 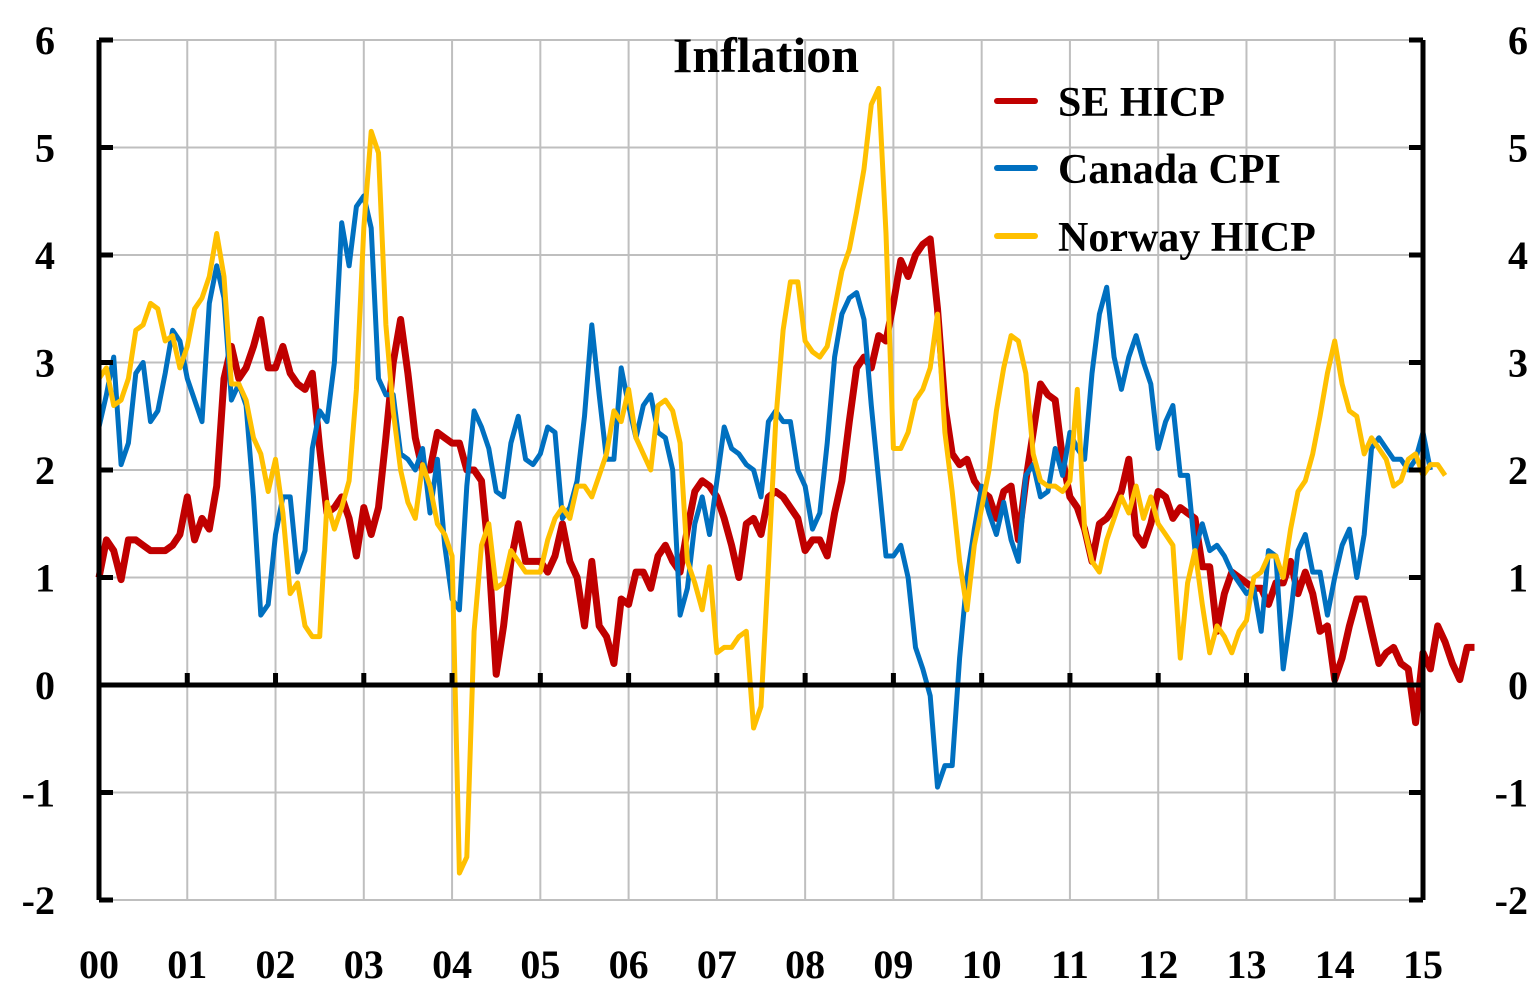 What do you see at coordinates (893, 964) in the screenshot?
I see `x-tick-label: 09` at bounding box center [893, 964].